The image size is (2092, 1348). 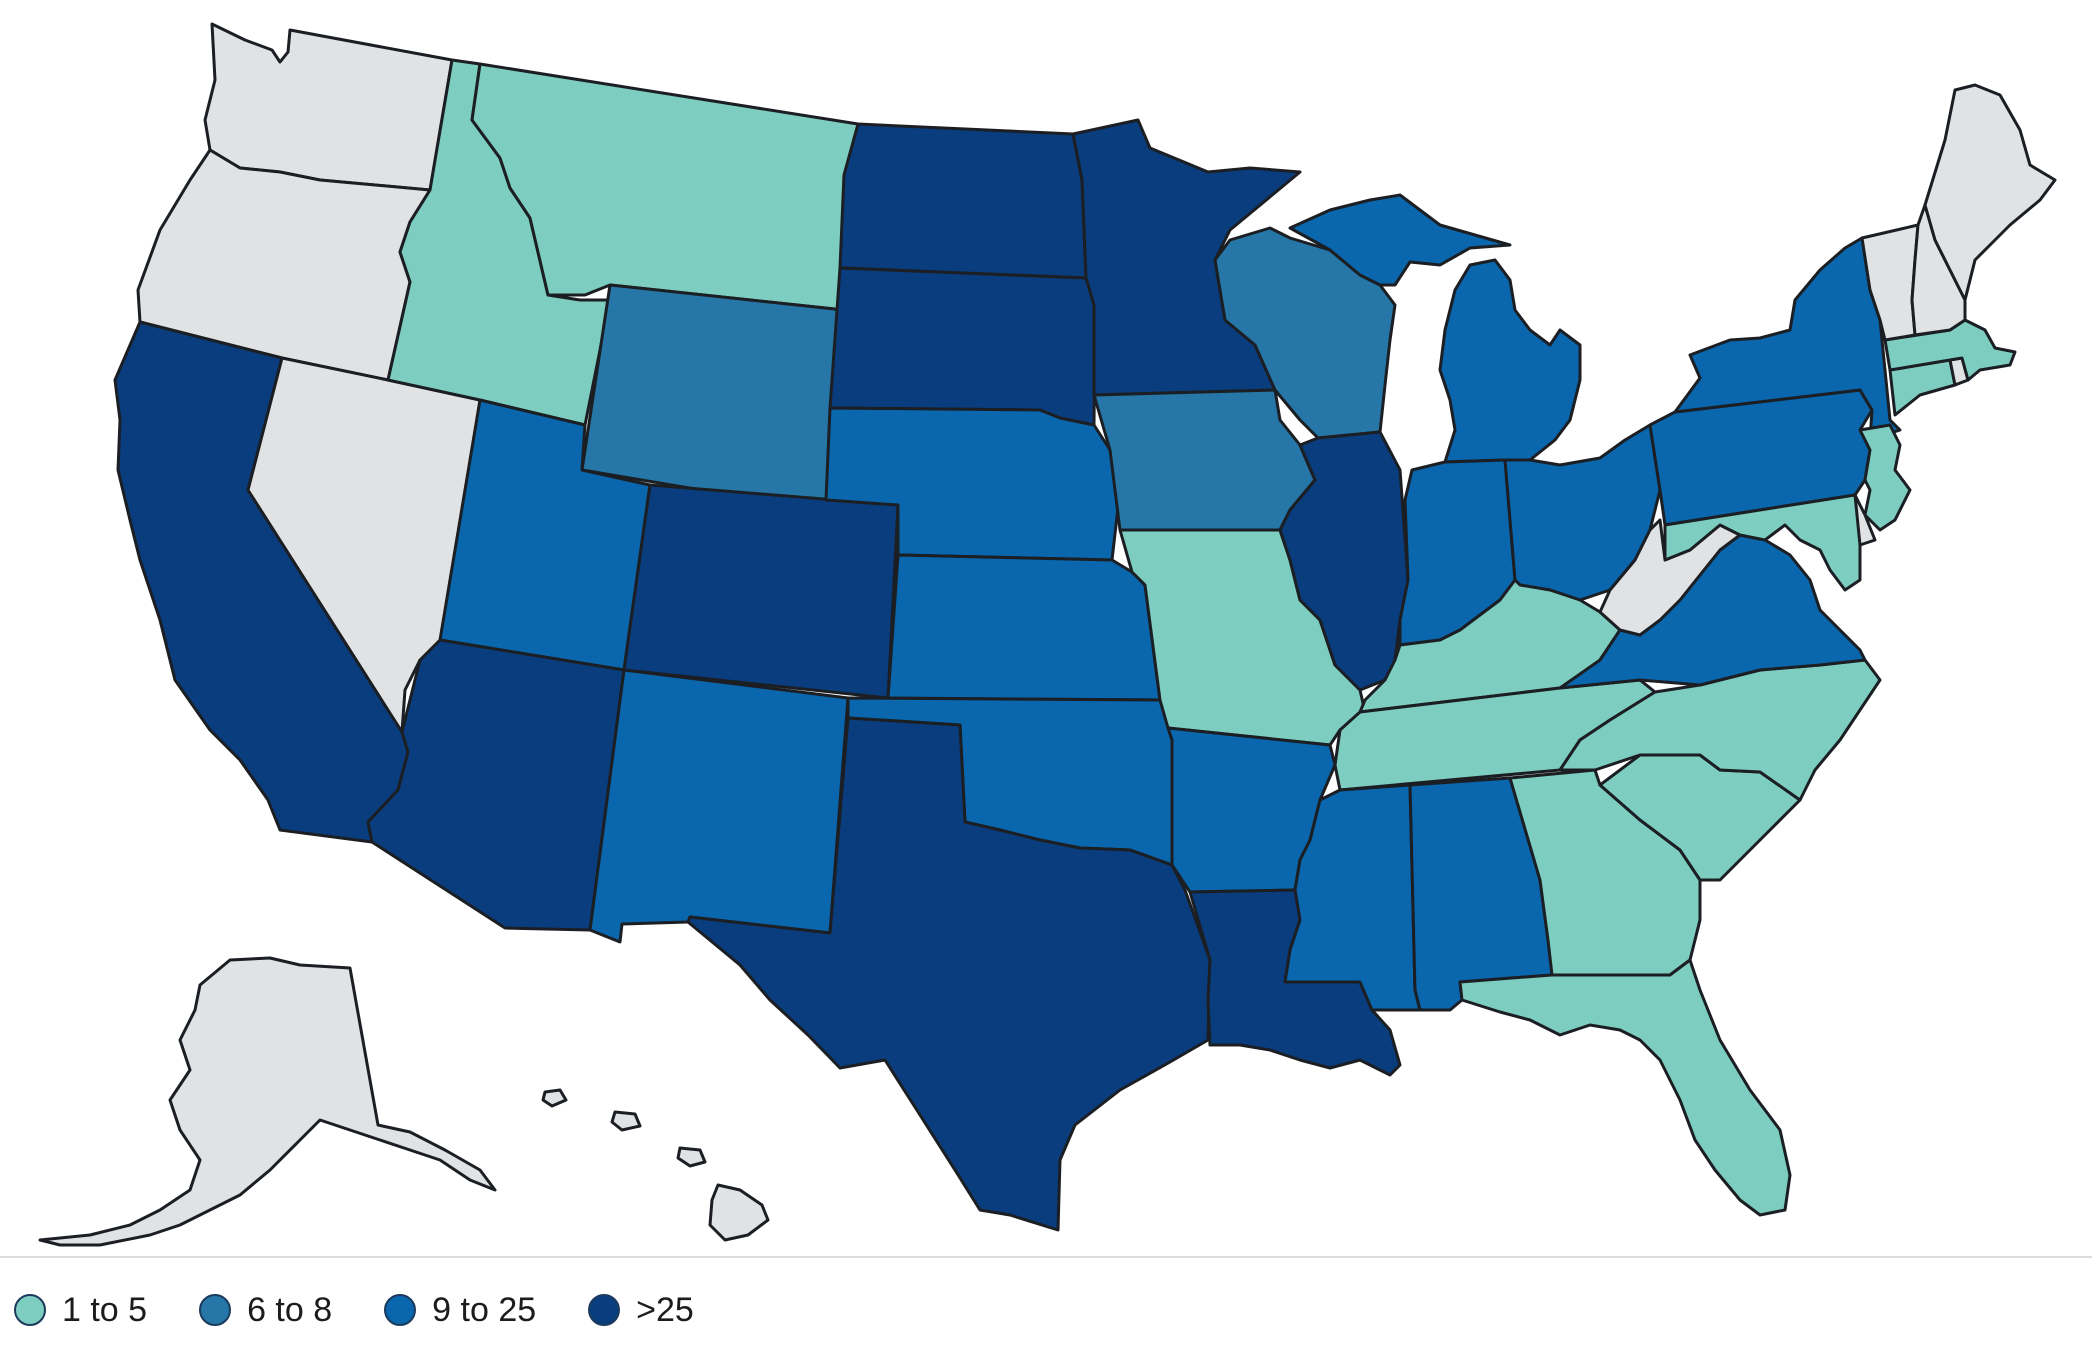 I want to click on legend-label-gt-25: >25, so click(x=665, y=1310).